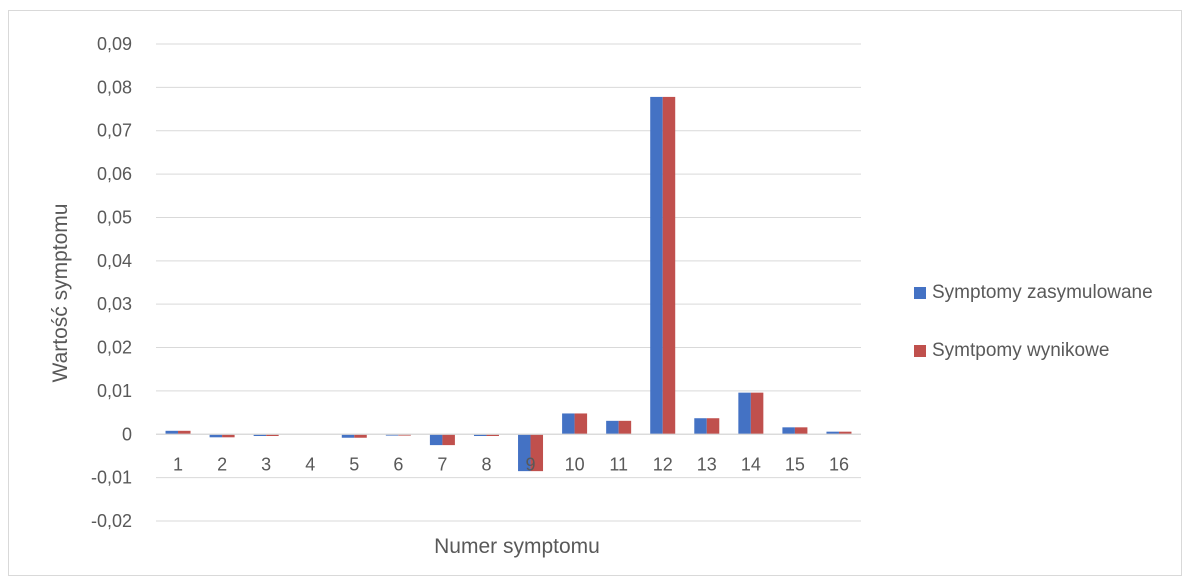  I want to click on y-tick-label: 0,02, so click(114, 348).